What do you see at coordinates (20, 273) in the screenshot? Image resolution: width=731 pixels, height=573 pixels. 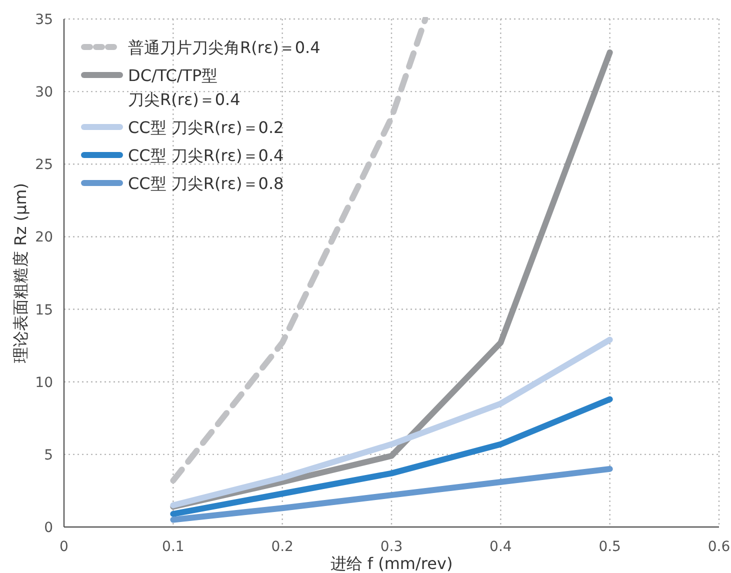 I see `y-axis-title: 理论表面粗糙度 Rz (μm)` at bounding box center [20, 273].